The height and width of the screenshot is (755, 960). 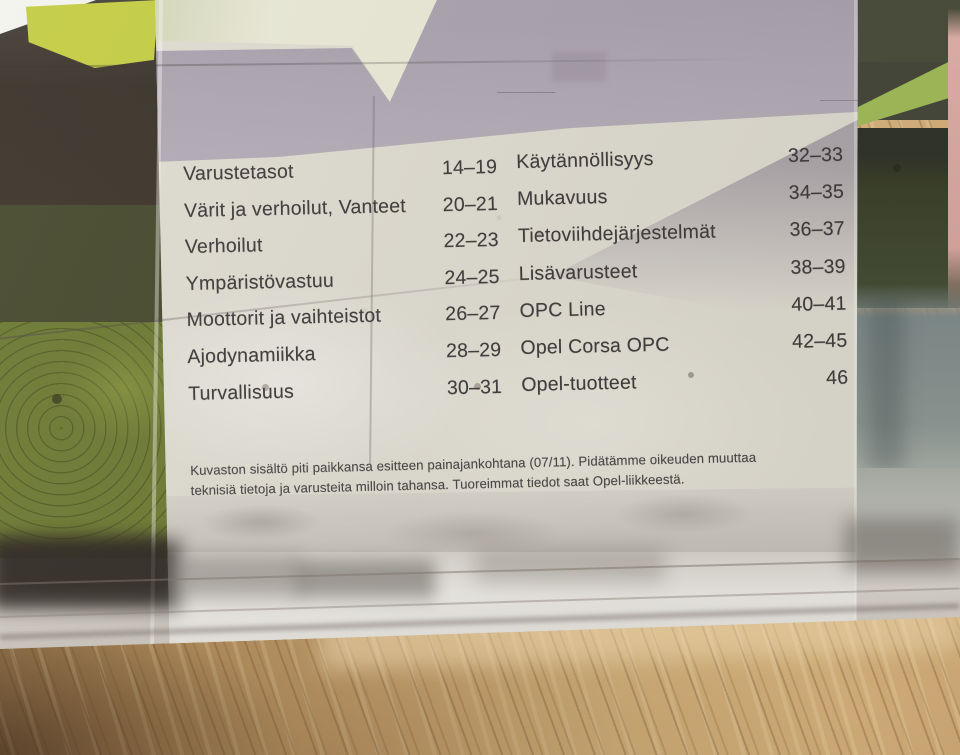 What do you see at coordinates (238, 172) in the screenshot?
I see `toc-entry-label: Varustetasot` at bounding box center [238, 172].